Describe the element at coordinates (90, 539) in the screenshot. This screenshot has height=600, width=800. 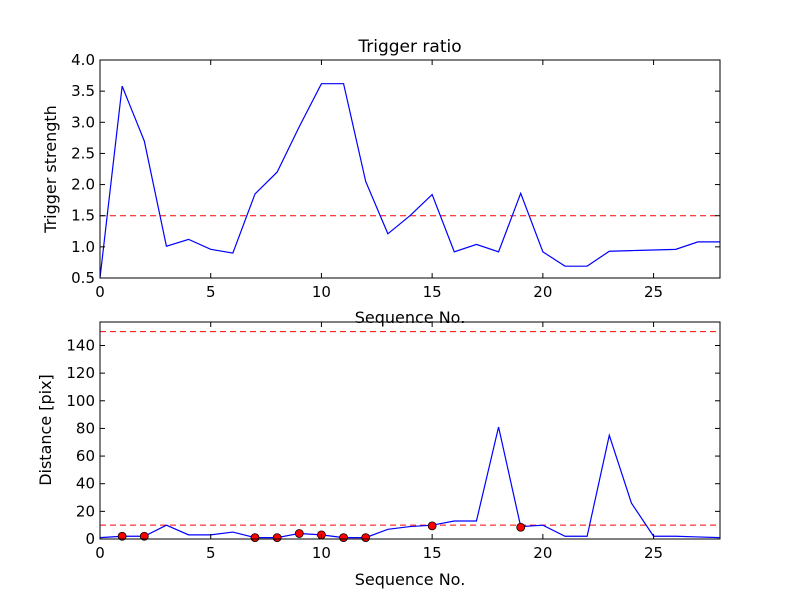
I see `y-tick-label: 0` at that location.